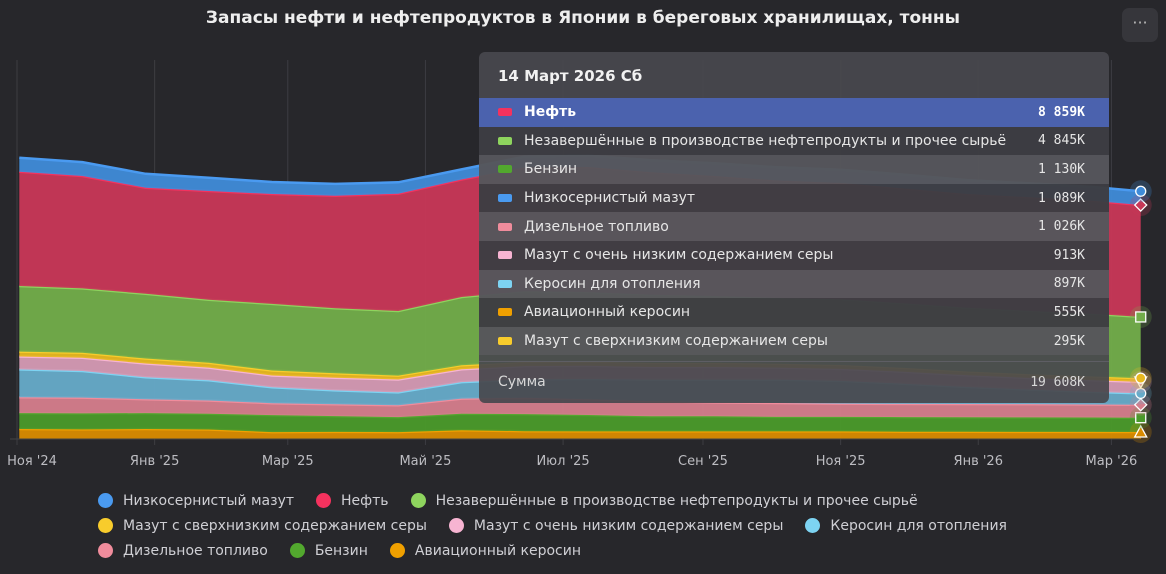  Describe the element at coordinates (596, 226) in the screenshot. I see `tooltip-series-name: Дизельное топливо` at that location.